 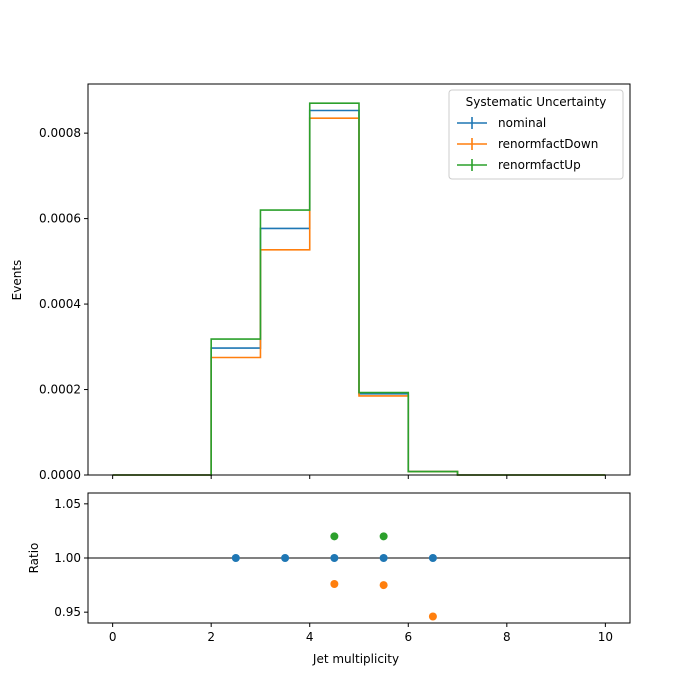 I want to click on ratio-x-ticks: 0 2 4 6 8 10, so click(x=361, y=633).